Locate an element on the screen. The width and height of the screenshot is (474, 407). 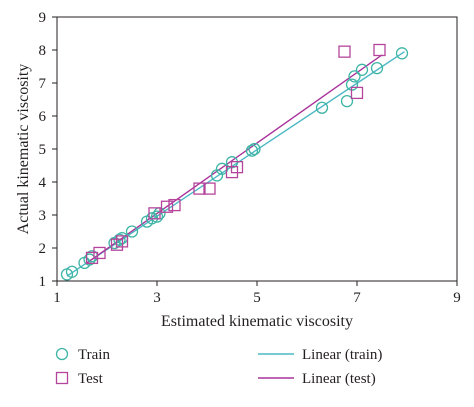
x-tick-label: 9 is located at coordinates (457, 298).